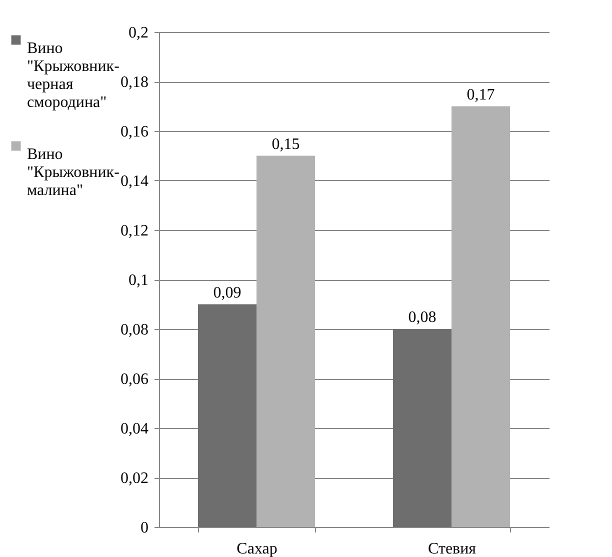 The width and height of the screenshot is (612, 557). I want to click on legend-label: Вино "Крыжовник-черная смородина", so click(73, 75).